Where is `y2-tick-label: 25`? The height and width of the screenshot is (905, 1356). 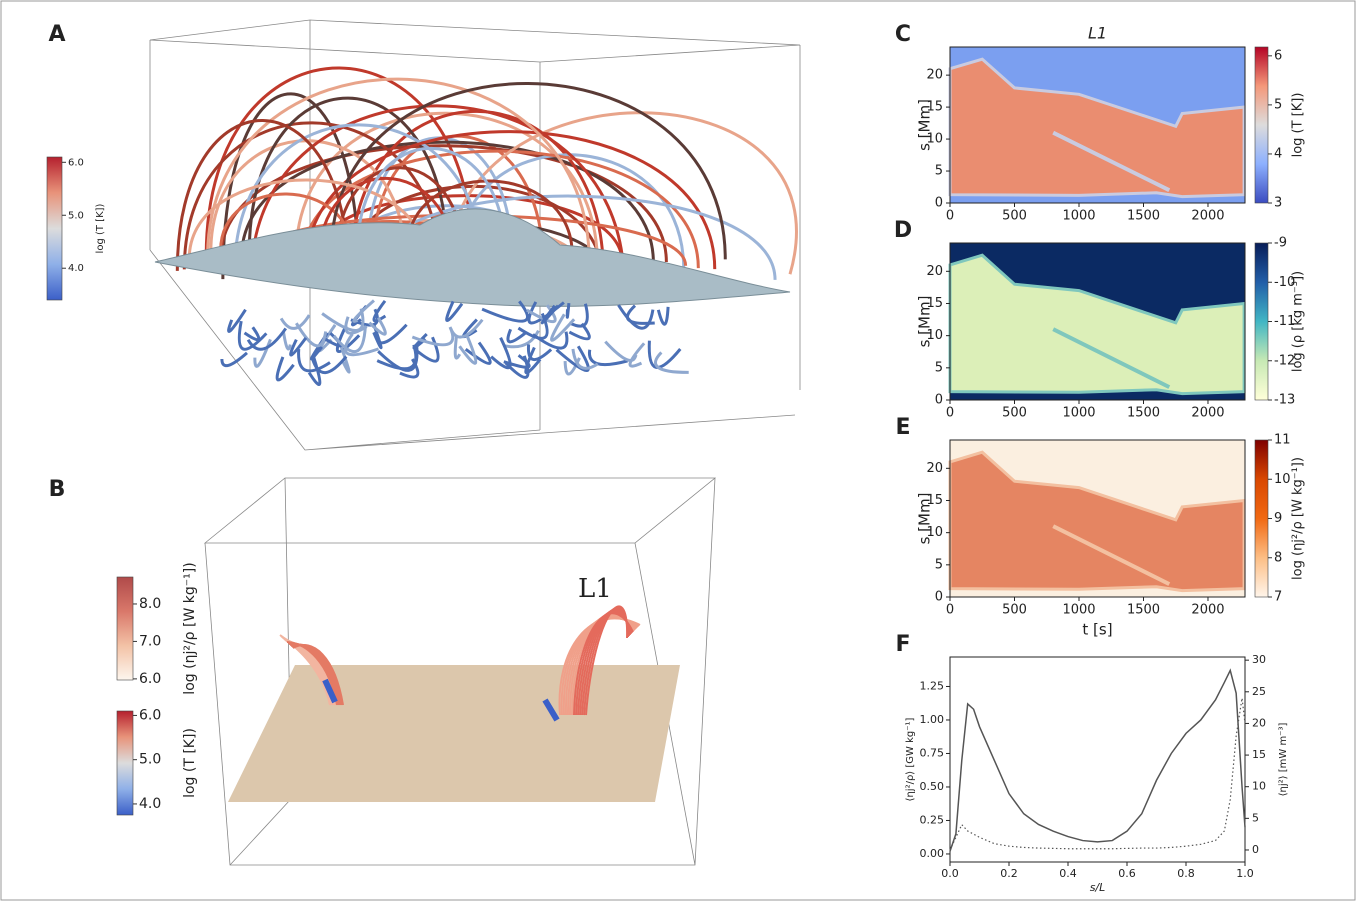 y2-tick-label: 25 is located at coordinates (1259, 691).